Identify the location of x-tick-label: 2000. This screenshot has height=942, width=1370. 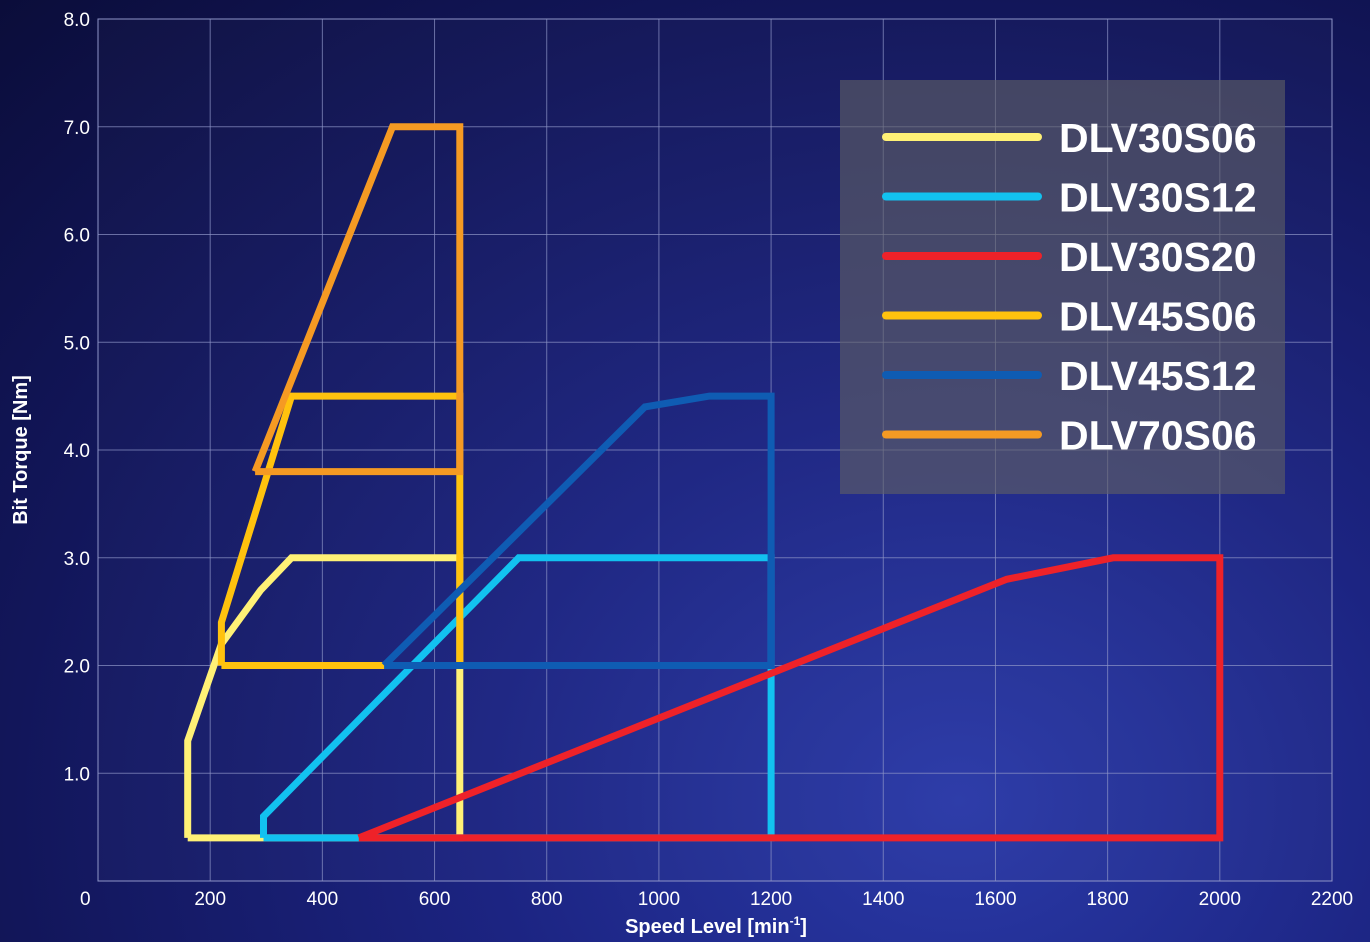
(1220, 899).